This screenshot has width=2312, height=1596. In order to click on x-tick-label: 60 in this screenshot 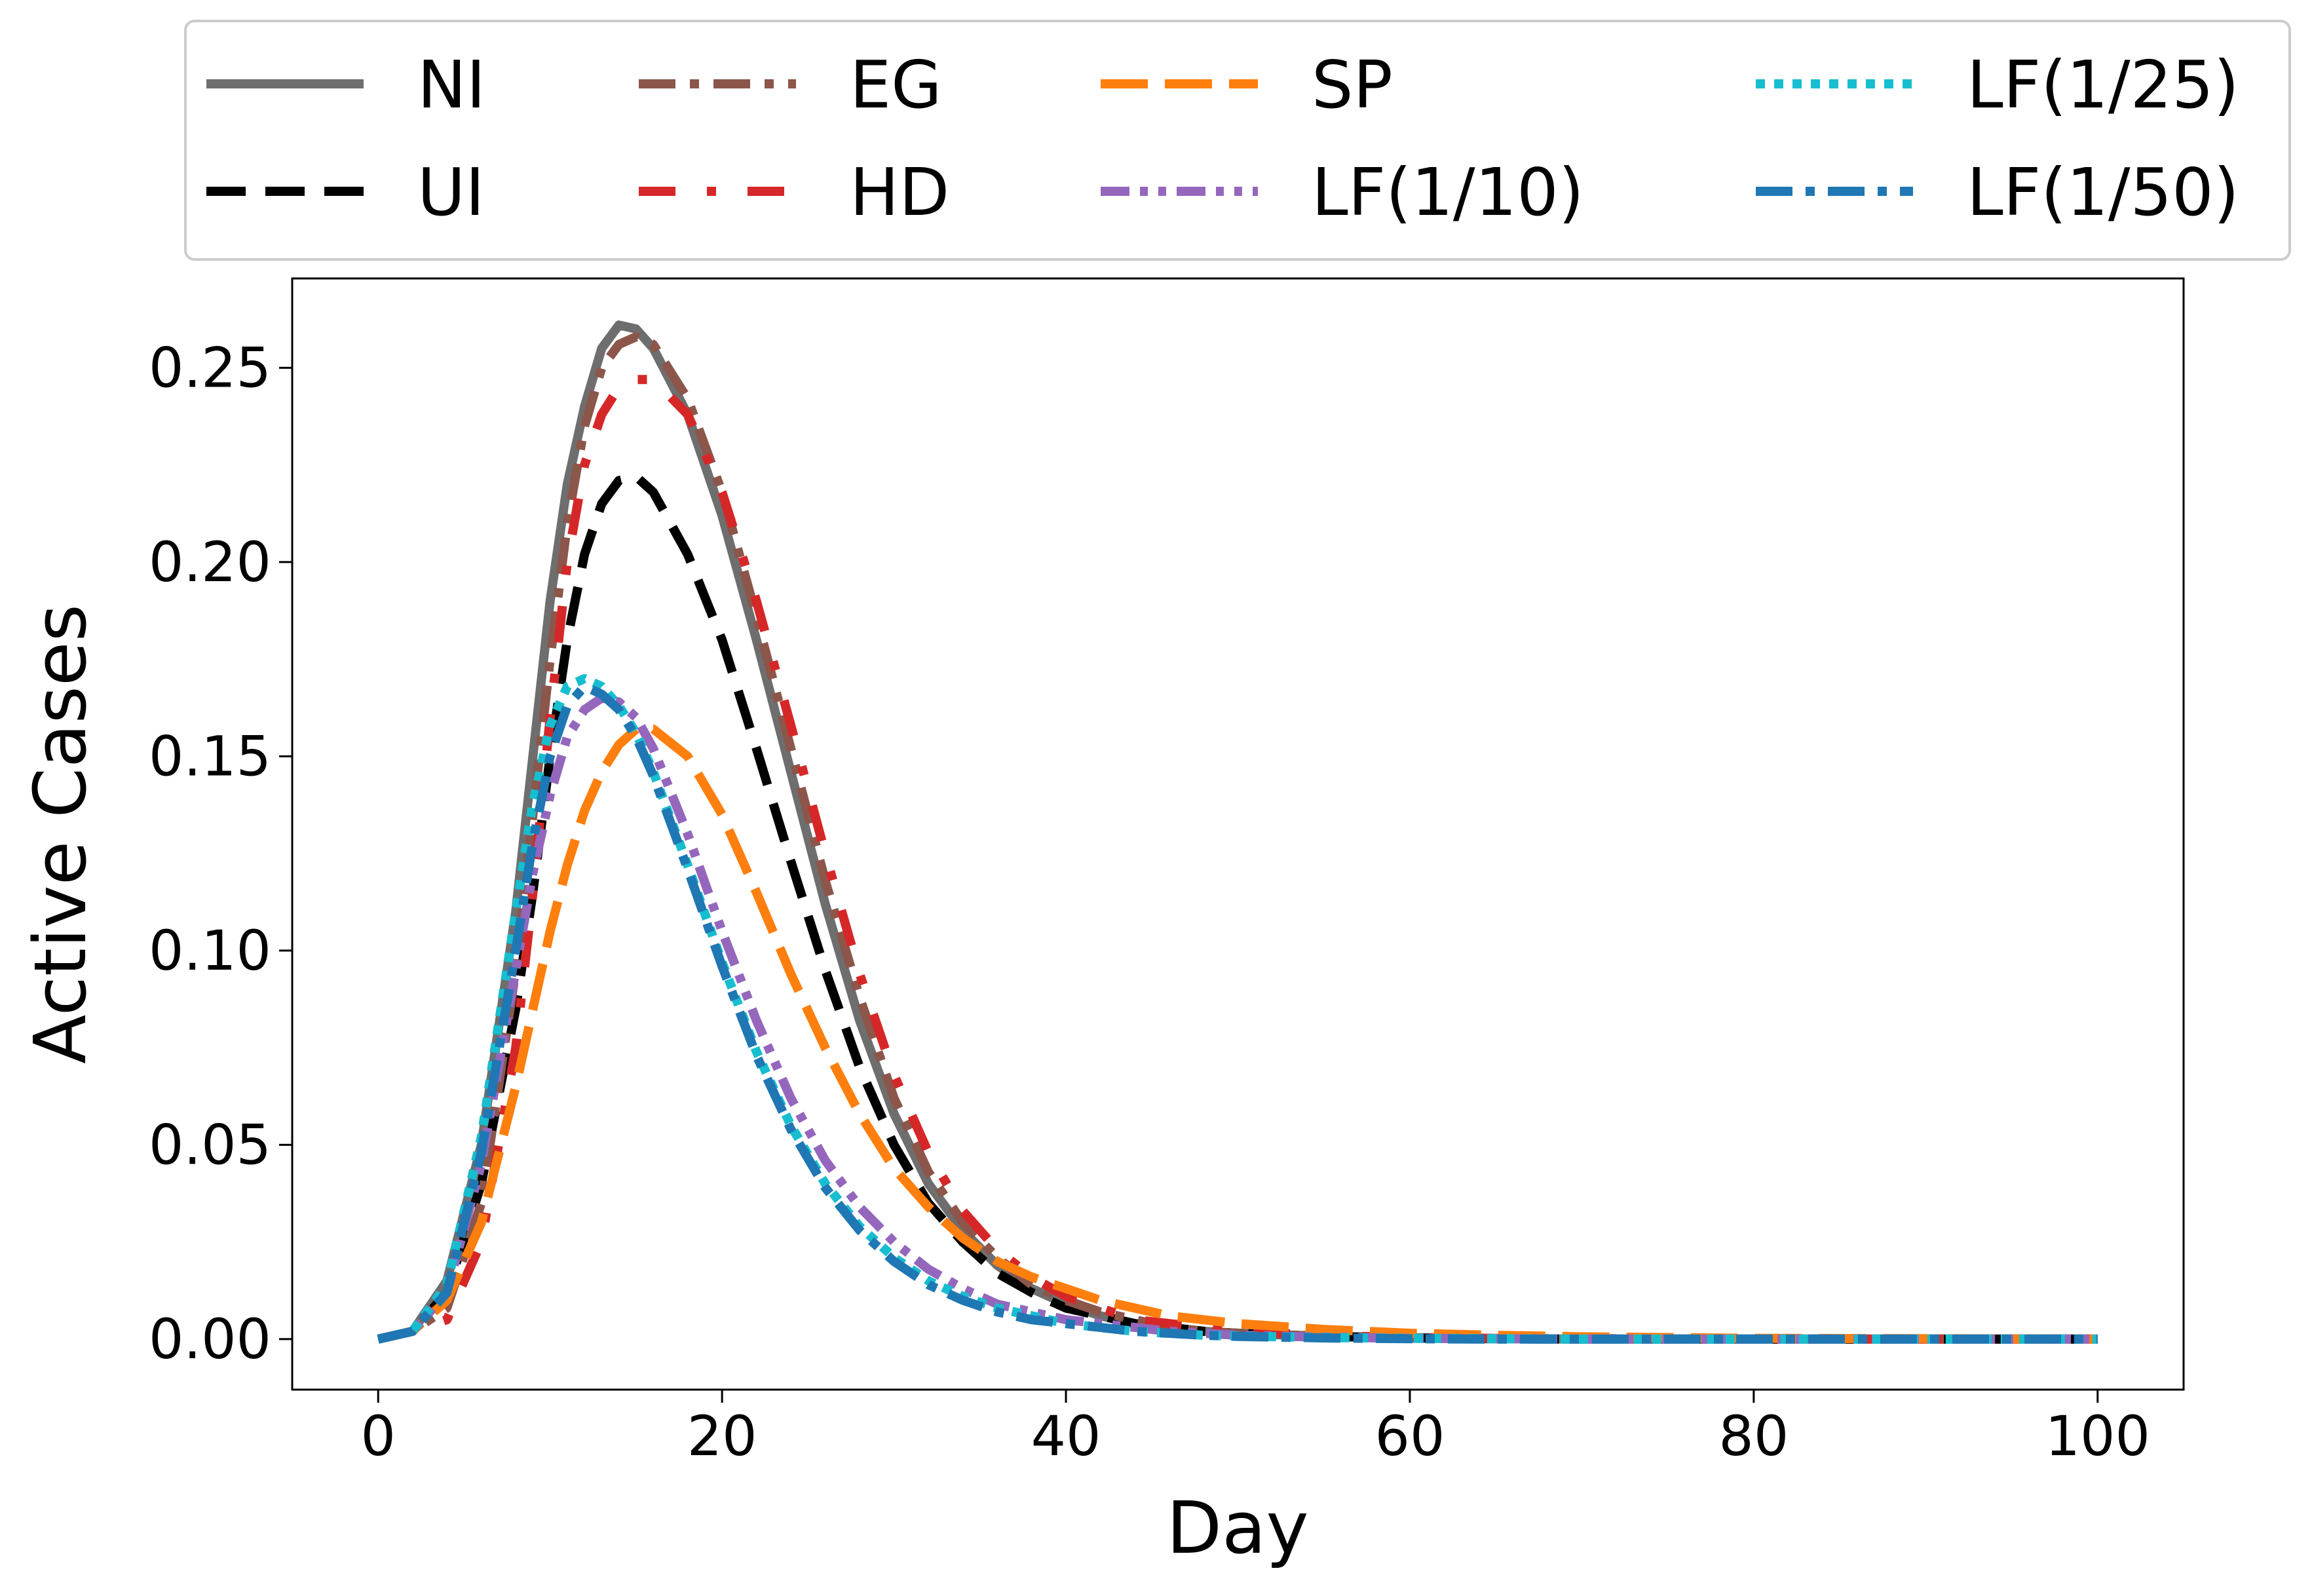, I will do `click(1410, 1436)`.